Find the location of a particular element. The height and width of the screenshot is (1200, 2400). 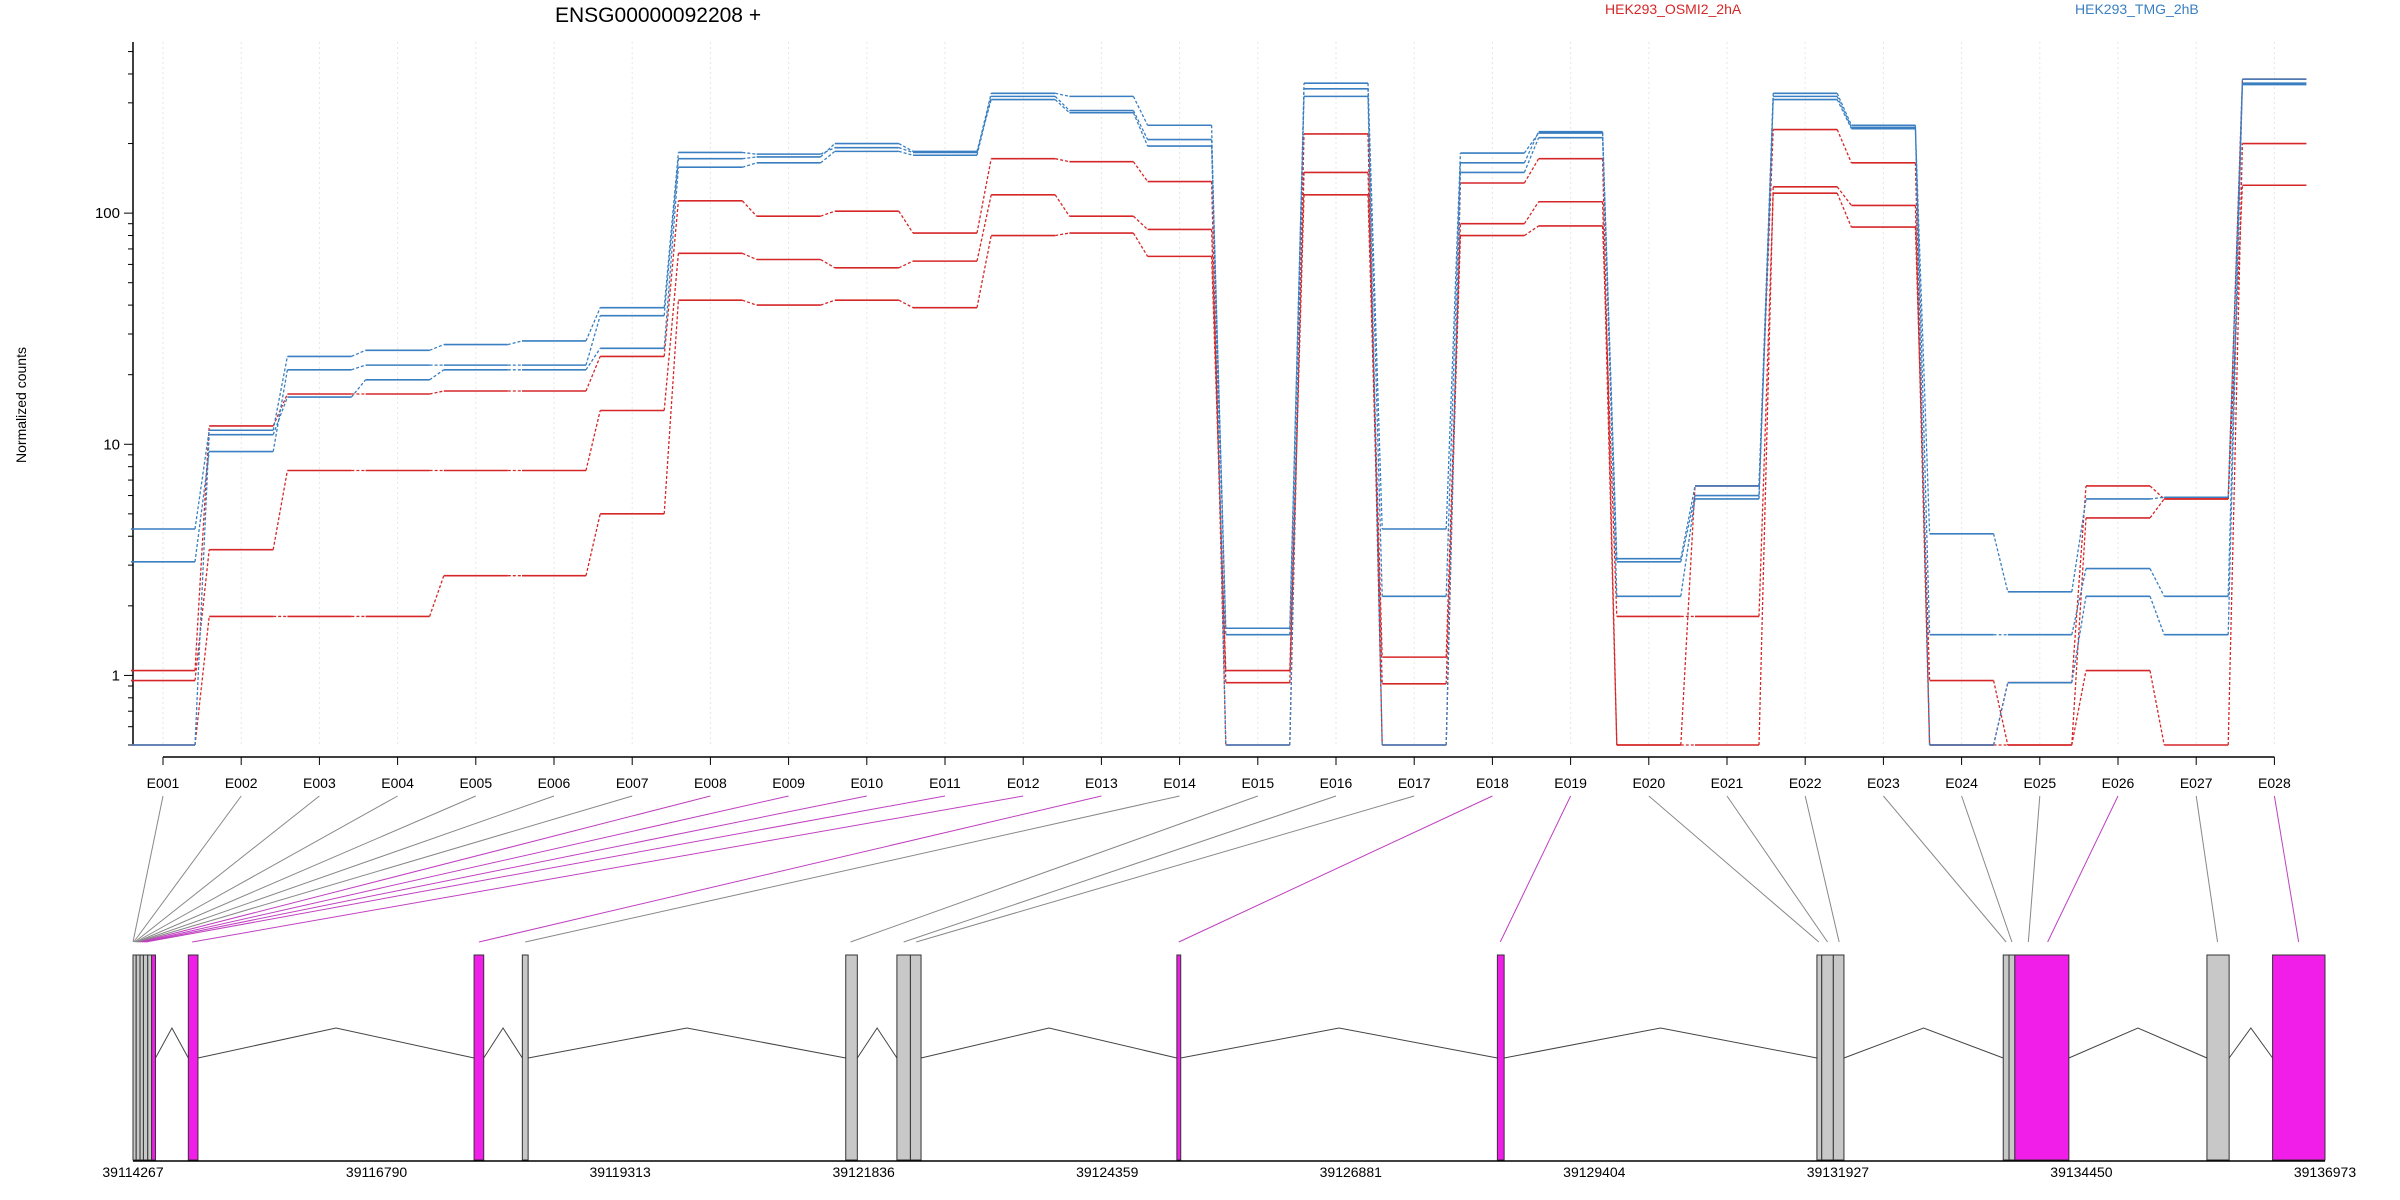

exon-connector-lines is located at coordinates (1216, 869).